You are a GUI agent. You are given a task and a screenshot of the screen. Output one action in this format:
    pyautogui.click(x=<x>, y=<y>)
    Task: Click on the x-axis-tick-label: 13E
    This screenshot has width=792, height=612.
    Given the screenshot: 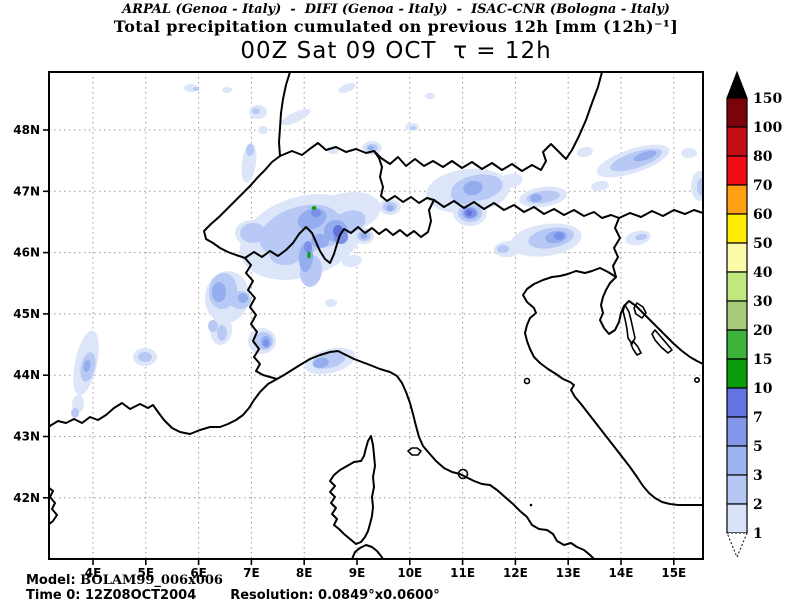 What is the action you would take?
    pyautogui.click(x=568, y=573)
    